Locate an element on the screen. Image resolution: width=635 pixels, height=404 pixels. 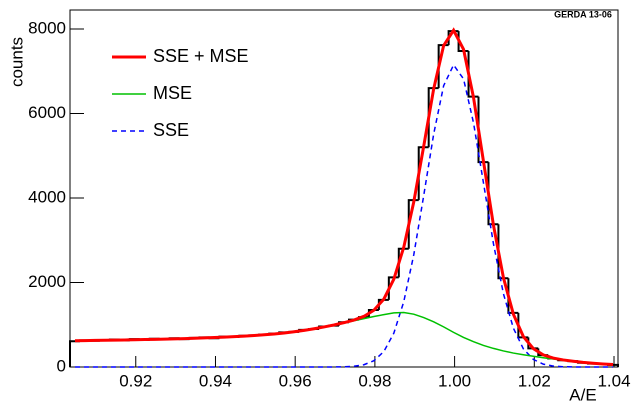
x-tick-label: 0.92 is located at coordinates (135, 380).